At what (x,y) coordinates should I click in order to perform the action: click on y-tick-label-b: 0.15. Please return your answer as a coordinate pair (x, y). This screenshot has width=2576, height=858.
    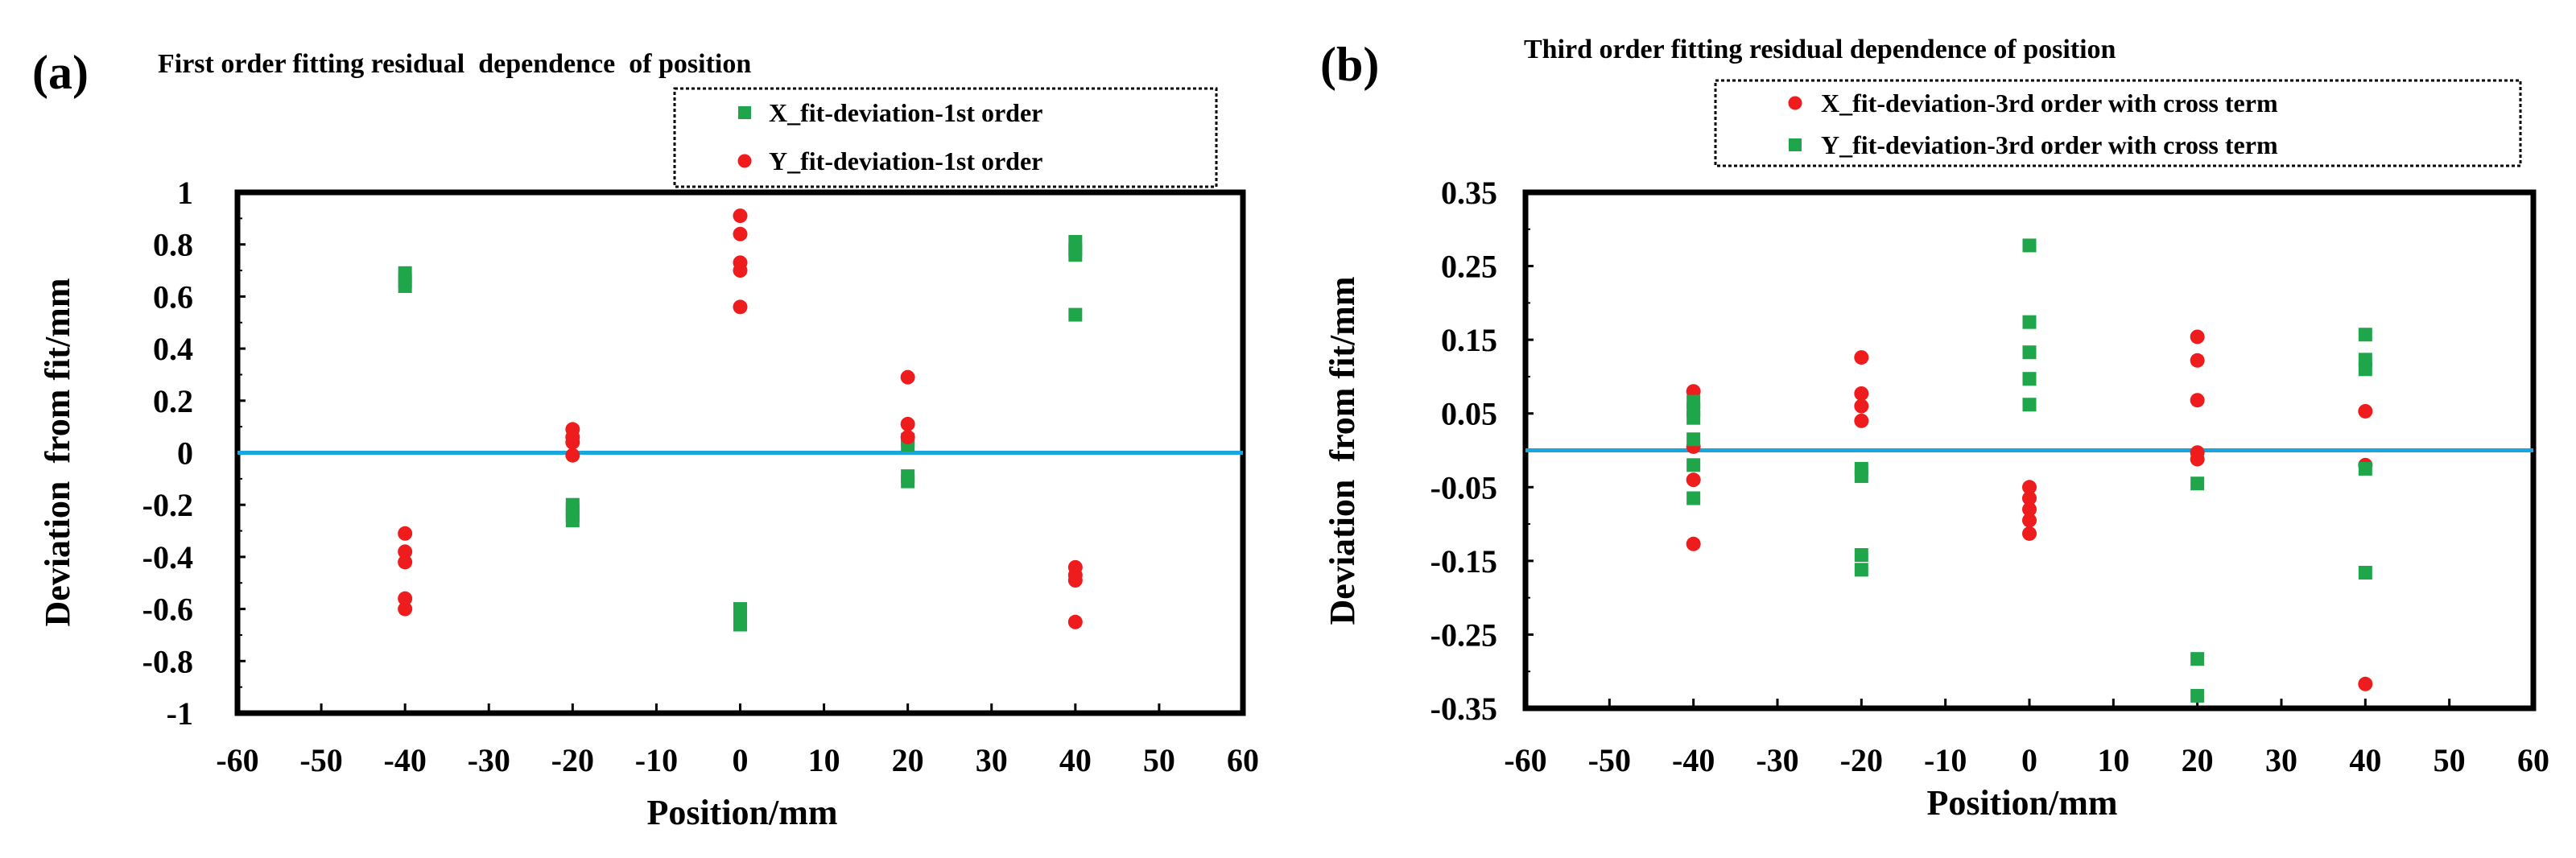
    Looking at the image, I should click on (1469, 340).